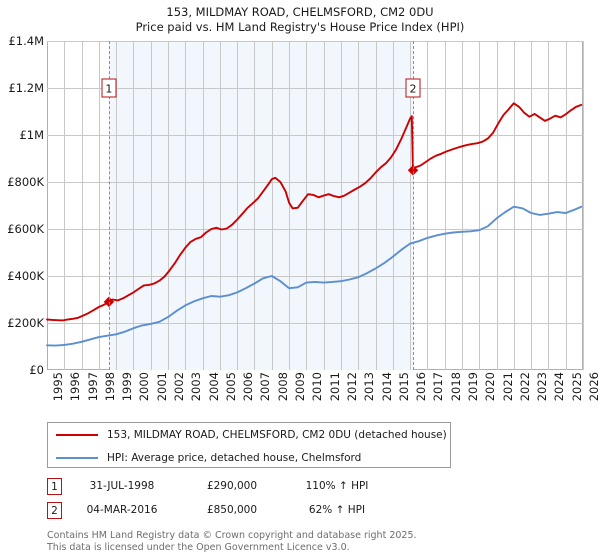 This screenshot has width=600, height=560. I want to click on table-row: 2 04-MAR-2016 £850,000 62% ↑ HPI, so click(247, 510).